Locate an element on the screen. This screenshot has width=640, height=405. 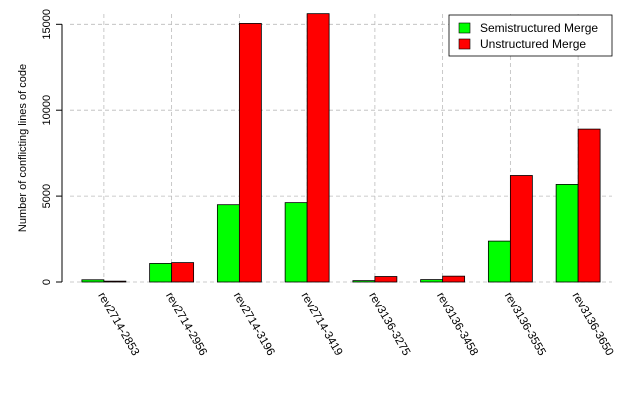
x-tick-label: rev2714-2956 is located at coordinates (186, 324).